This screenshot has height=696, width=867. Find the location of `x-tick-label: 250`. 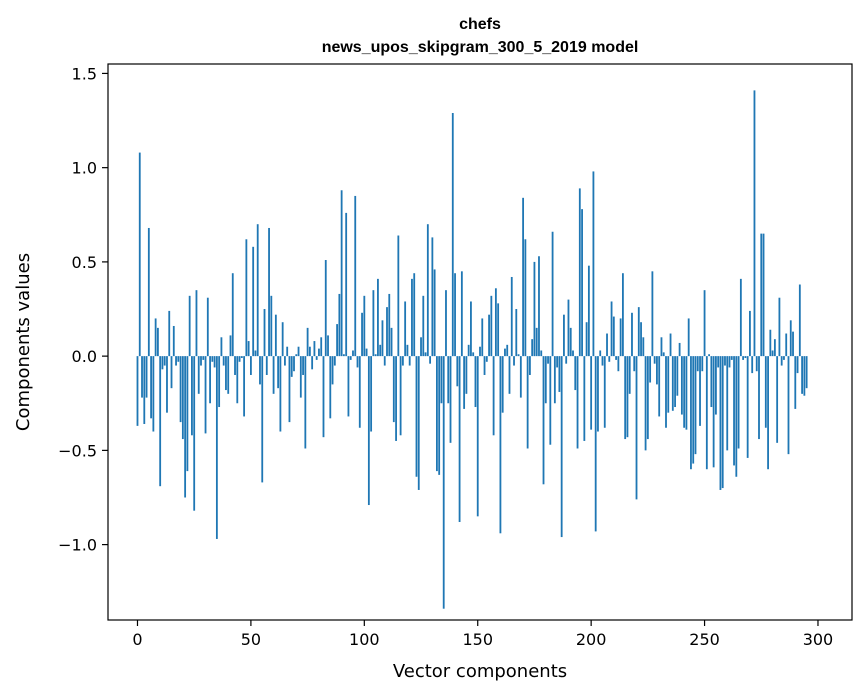

x-tick-label: 250 is located at coordinates (704, 639).